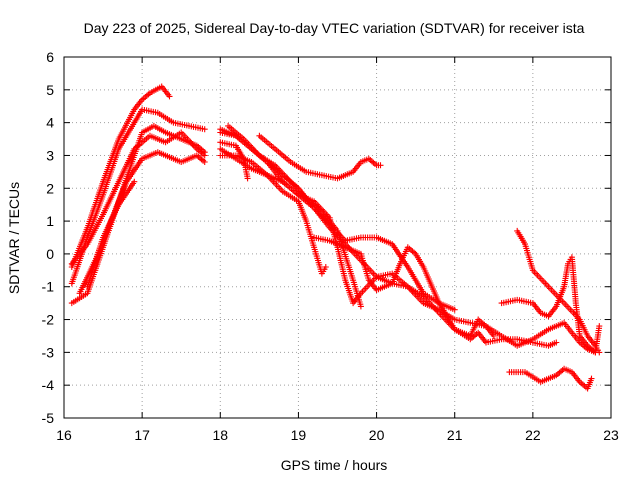  Describe the element at coordinates (50, 254) in the screenshot. I see `y-tick-label: 0` at that location.